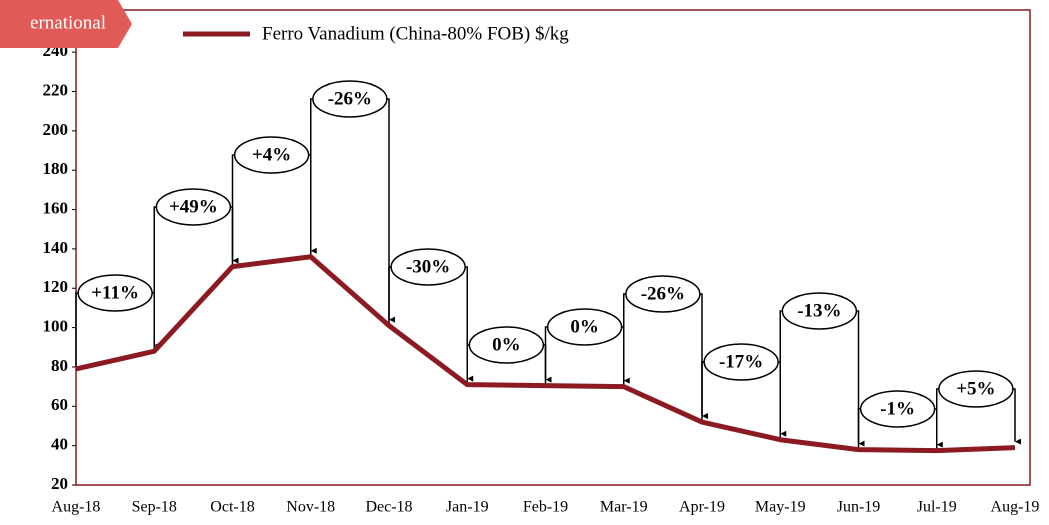  I want to click on x-tick-label: Jun-19, so click(859, 507).